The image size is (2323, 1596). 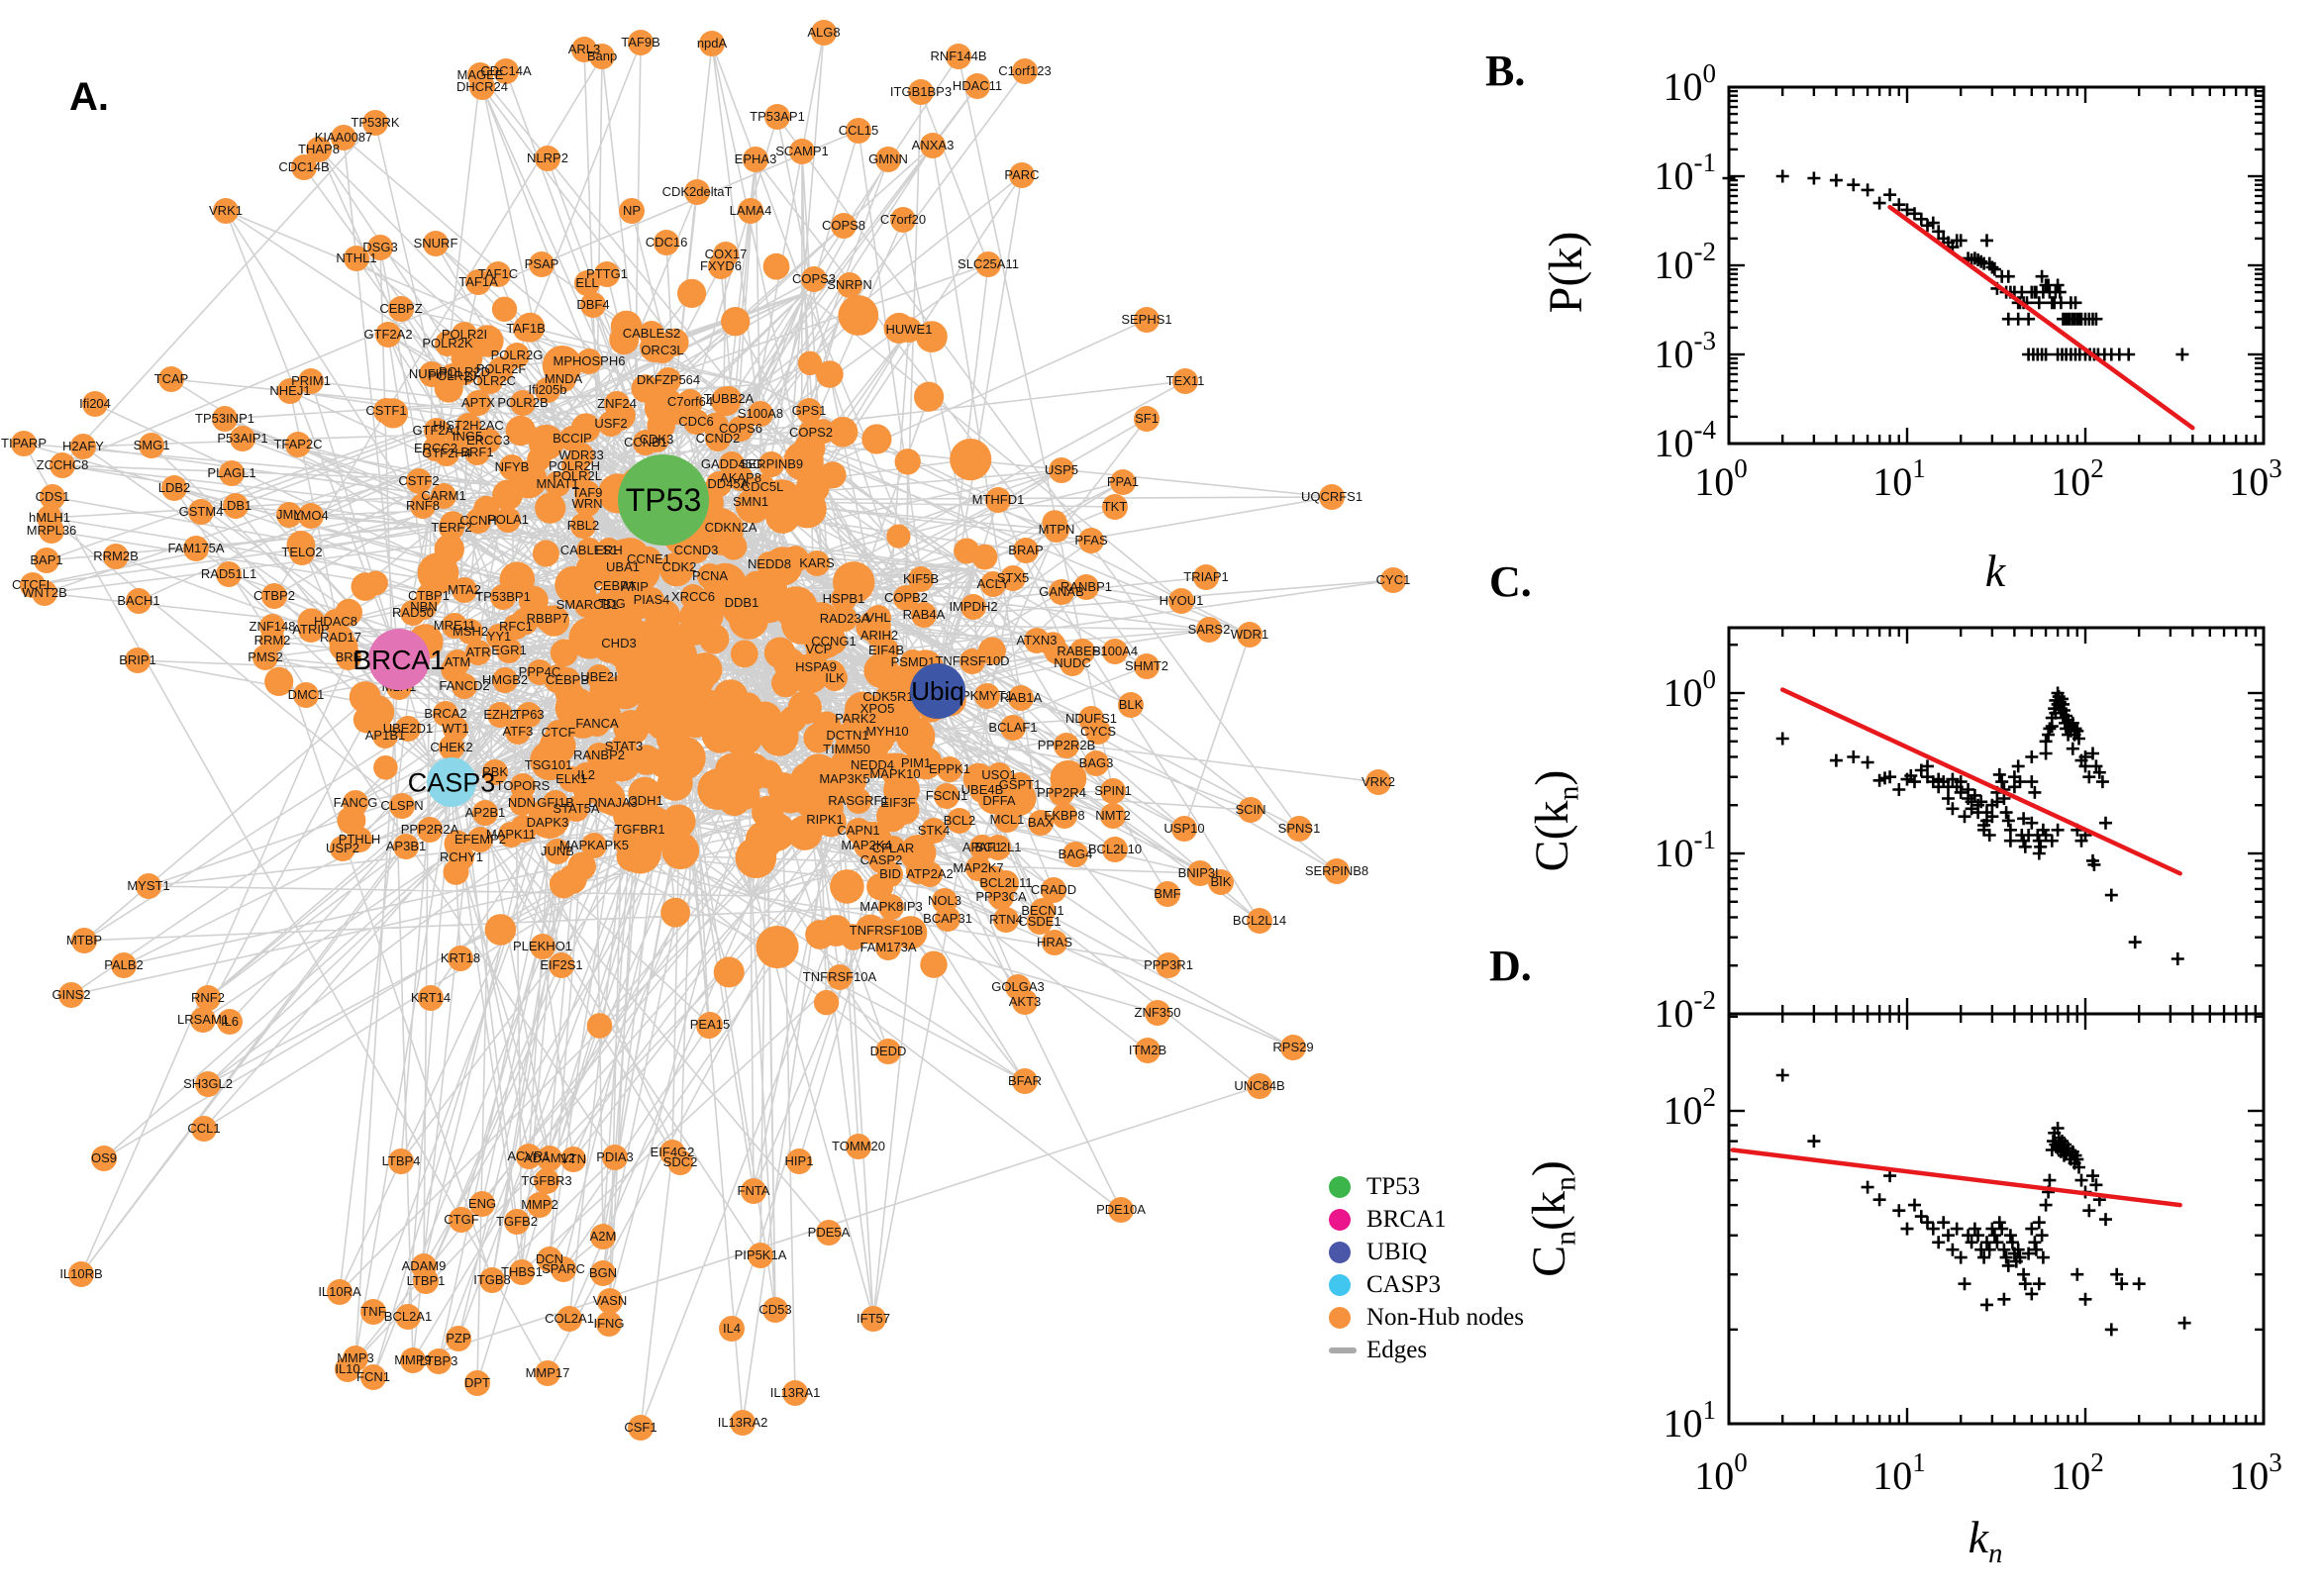 I want to click on network-node-label: PPP3CA, so click(x=1001, y=896).